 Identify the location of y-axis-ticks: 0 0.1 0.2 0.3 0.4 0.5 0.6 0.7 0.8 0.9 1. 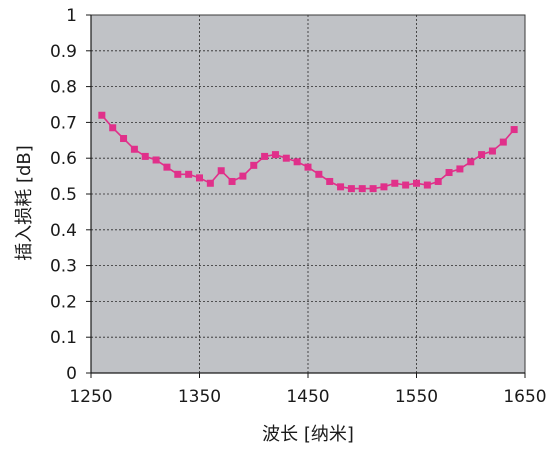
(70, 195).